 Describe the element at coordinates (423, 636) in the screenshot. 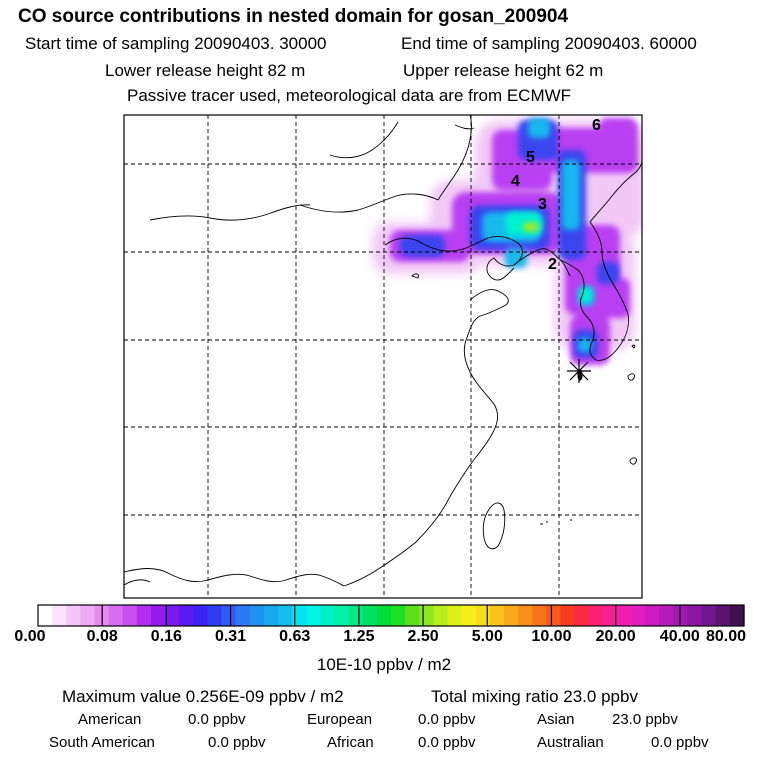

I see `colorbar-tick-label: 2.50` at that location.